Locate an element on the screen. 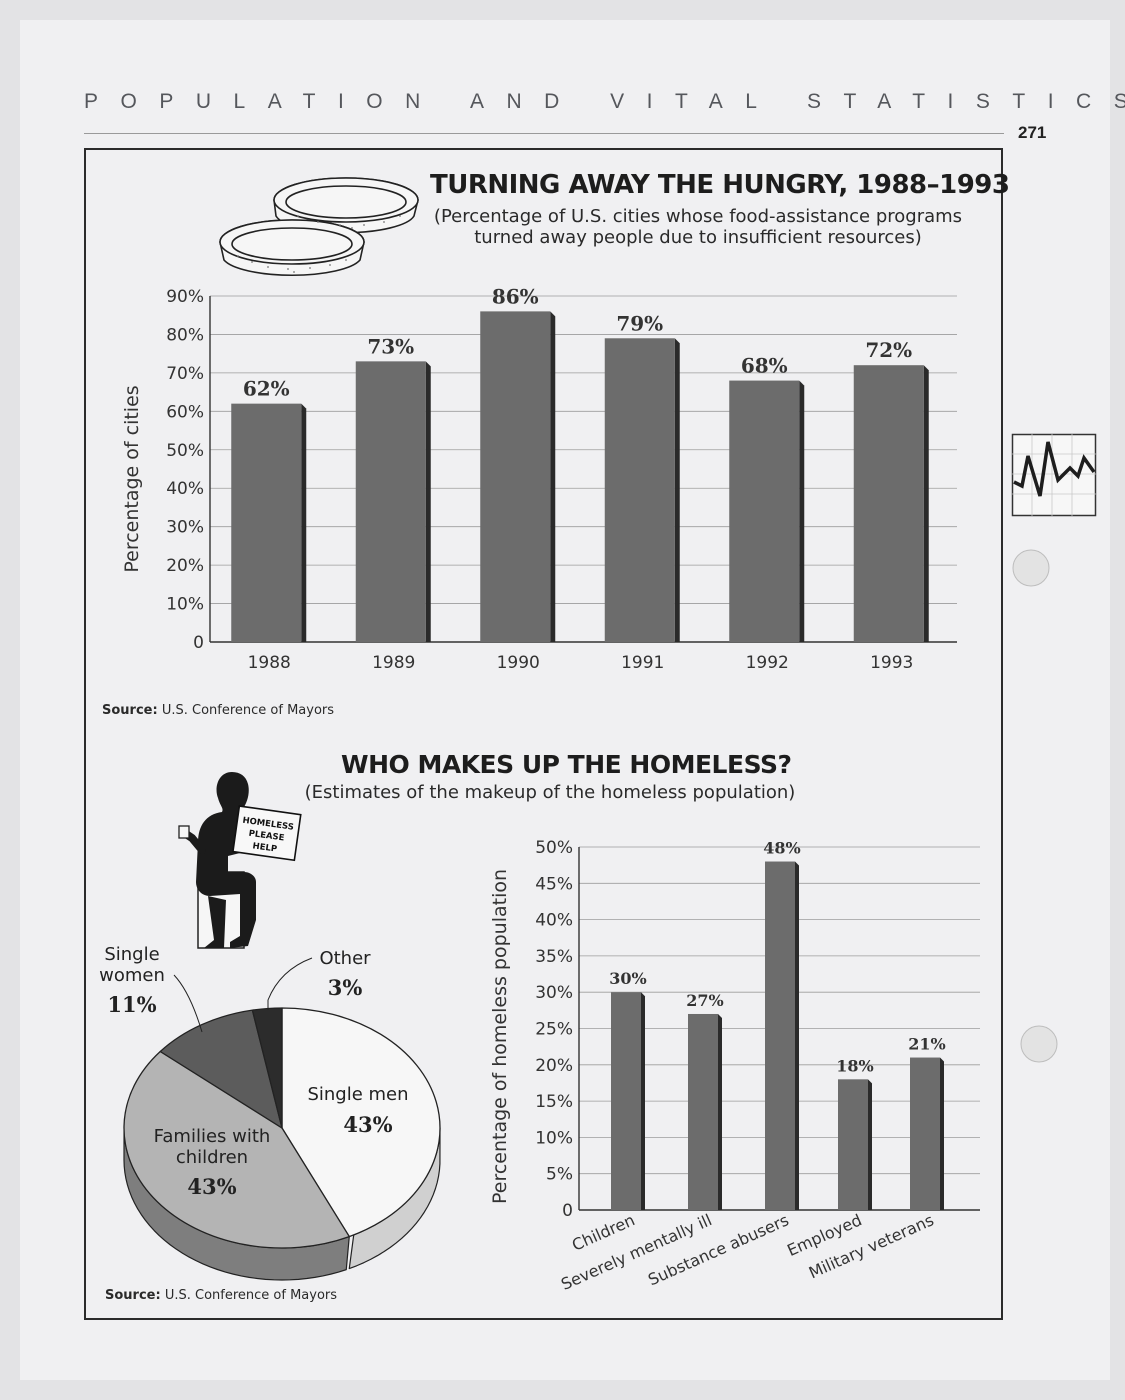 This screenshot has width=1125, height=1400. y-tick-label: 35% is located at coordinates (554, 957).